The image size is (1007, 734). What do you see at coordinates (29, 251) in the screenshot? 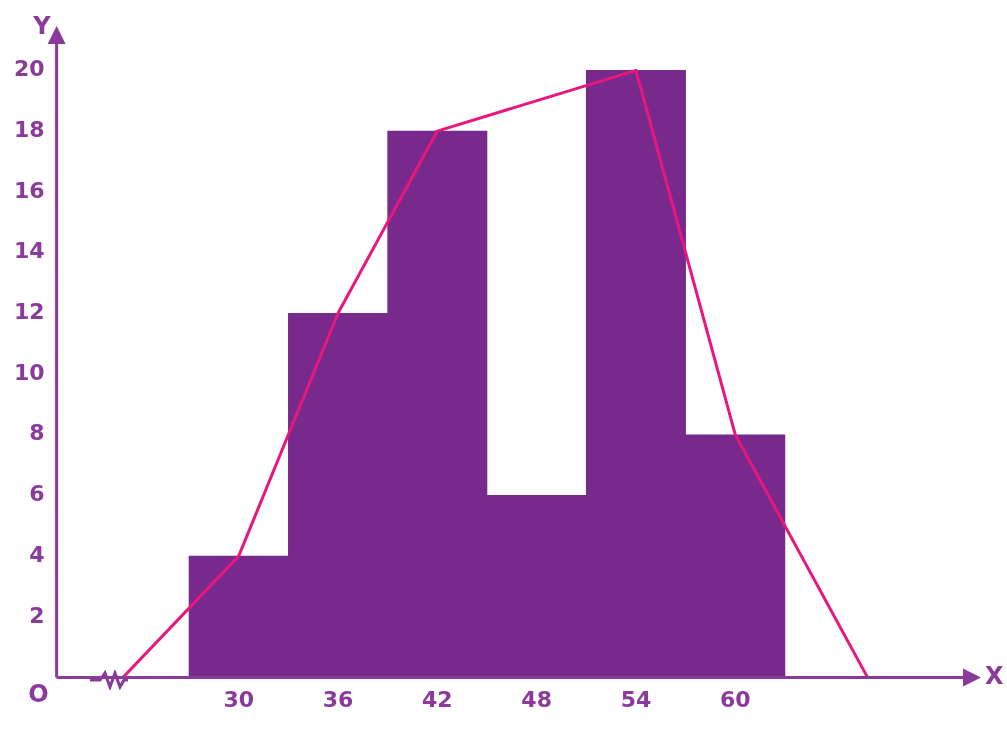
I see `y-tick-label: 14` at bounding box center [29, 251].